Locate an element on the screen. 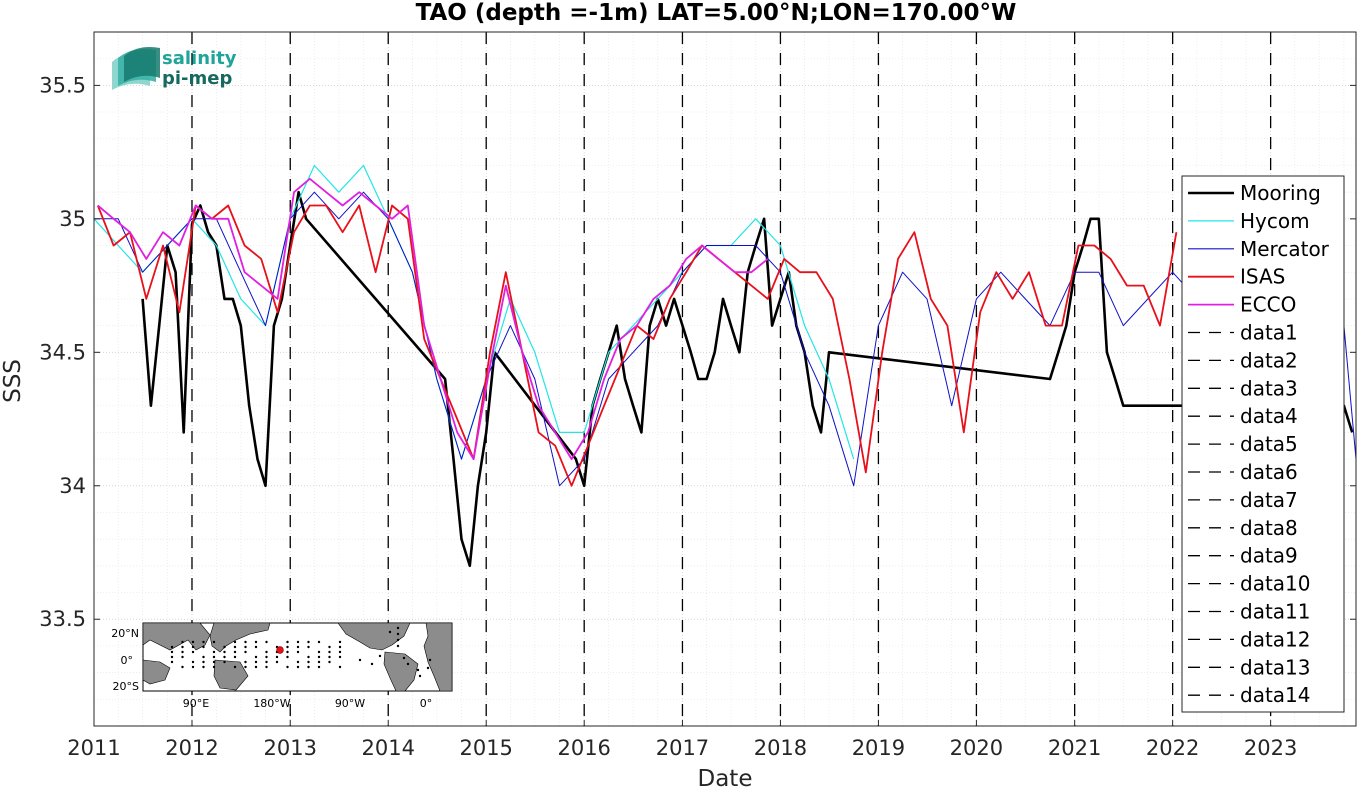  mooring-locations is located at coordinates (301, 652).